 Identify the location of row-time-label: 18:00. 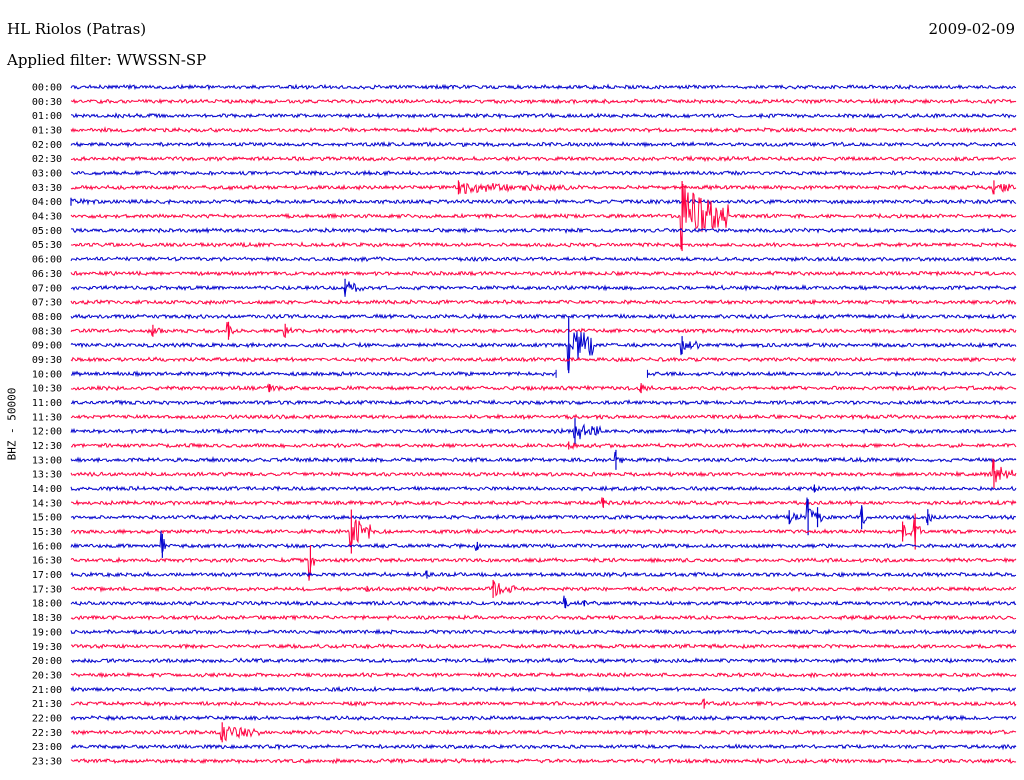
(47, 604).